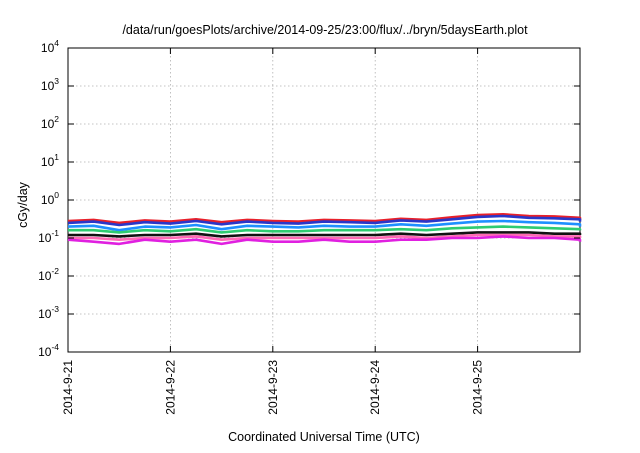  What do you see at coordinates (48, 312) in the screenshot?
I see `y-tick-label: 10⁻³` at bounding box center [48, 312].